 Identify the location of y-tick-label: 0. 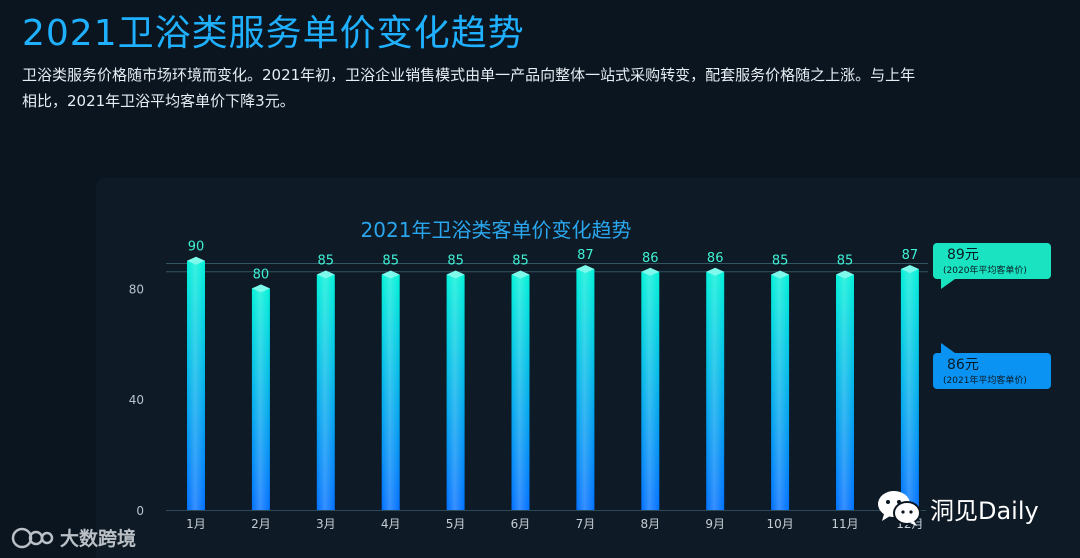
(140, 511).